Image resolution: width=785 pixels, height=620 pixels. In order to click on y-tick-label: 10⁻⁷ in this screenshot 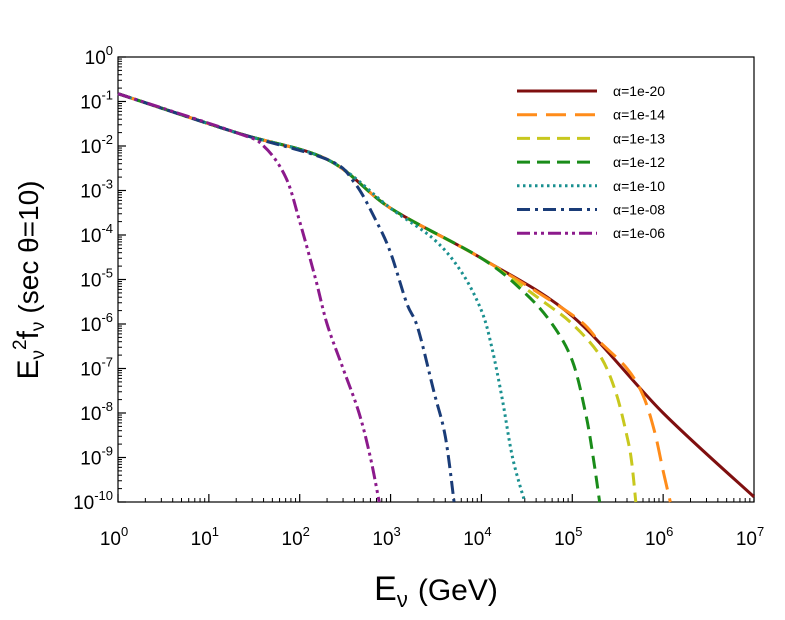, I will do `click(96, 368)`.